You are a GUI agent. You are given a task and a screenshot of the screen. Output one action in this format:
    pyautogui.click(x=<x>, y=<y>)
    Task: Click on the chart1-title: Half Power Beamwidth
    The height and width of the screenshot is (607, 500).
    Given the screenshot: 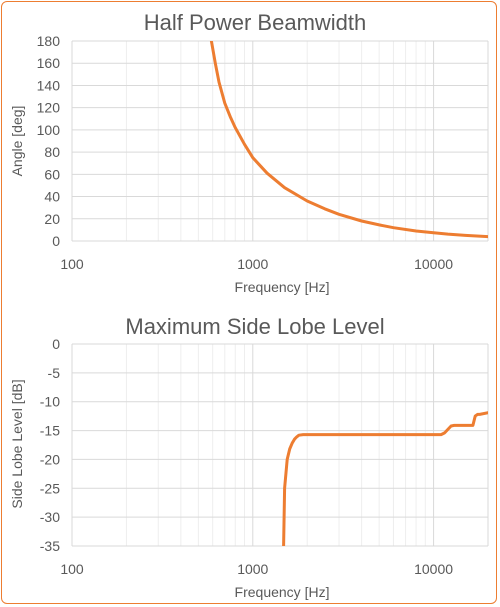 What is the action you would take?
    pyautogui.click(x=255, y=22)
    